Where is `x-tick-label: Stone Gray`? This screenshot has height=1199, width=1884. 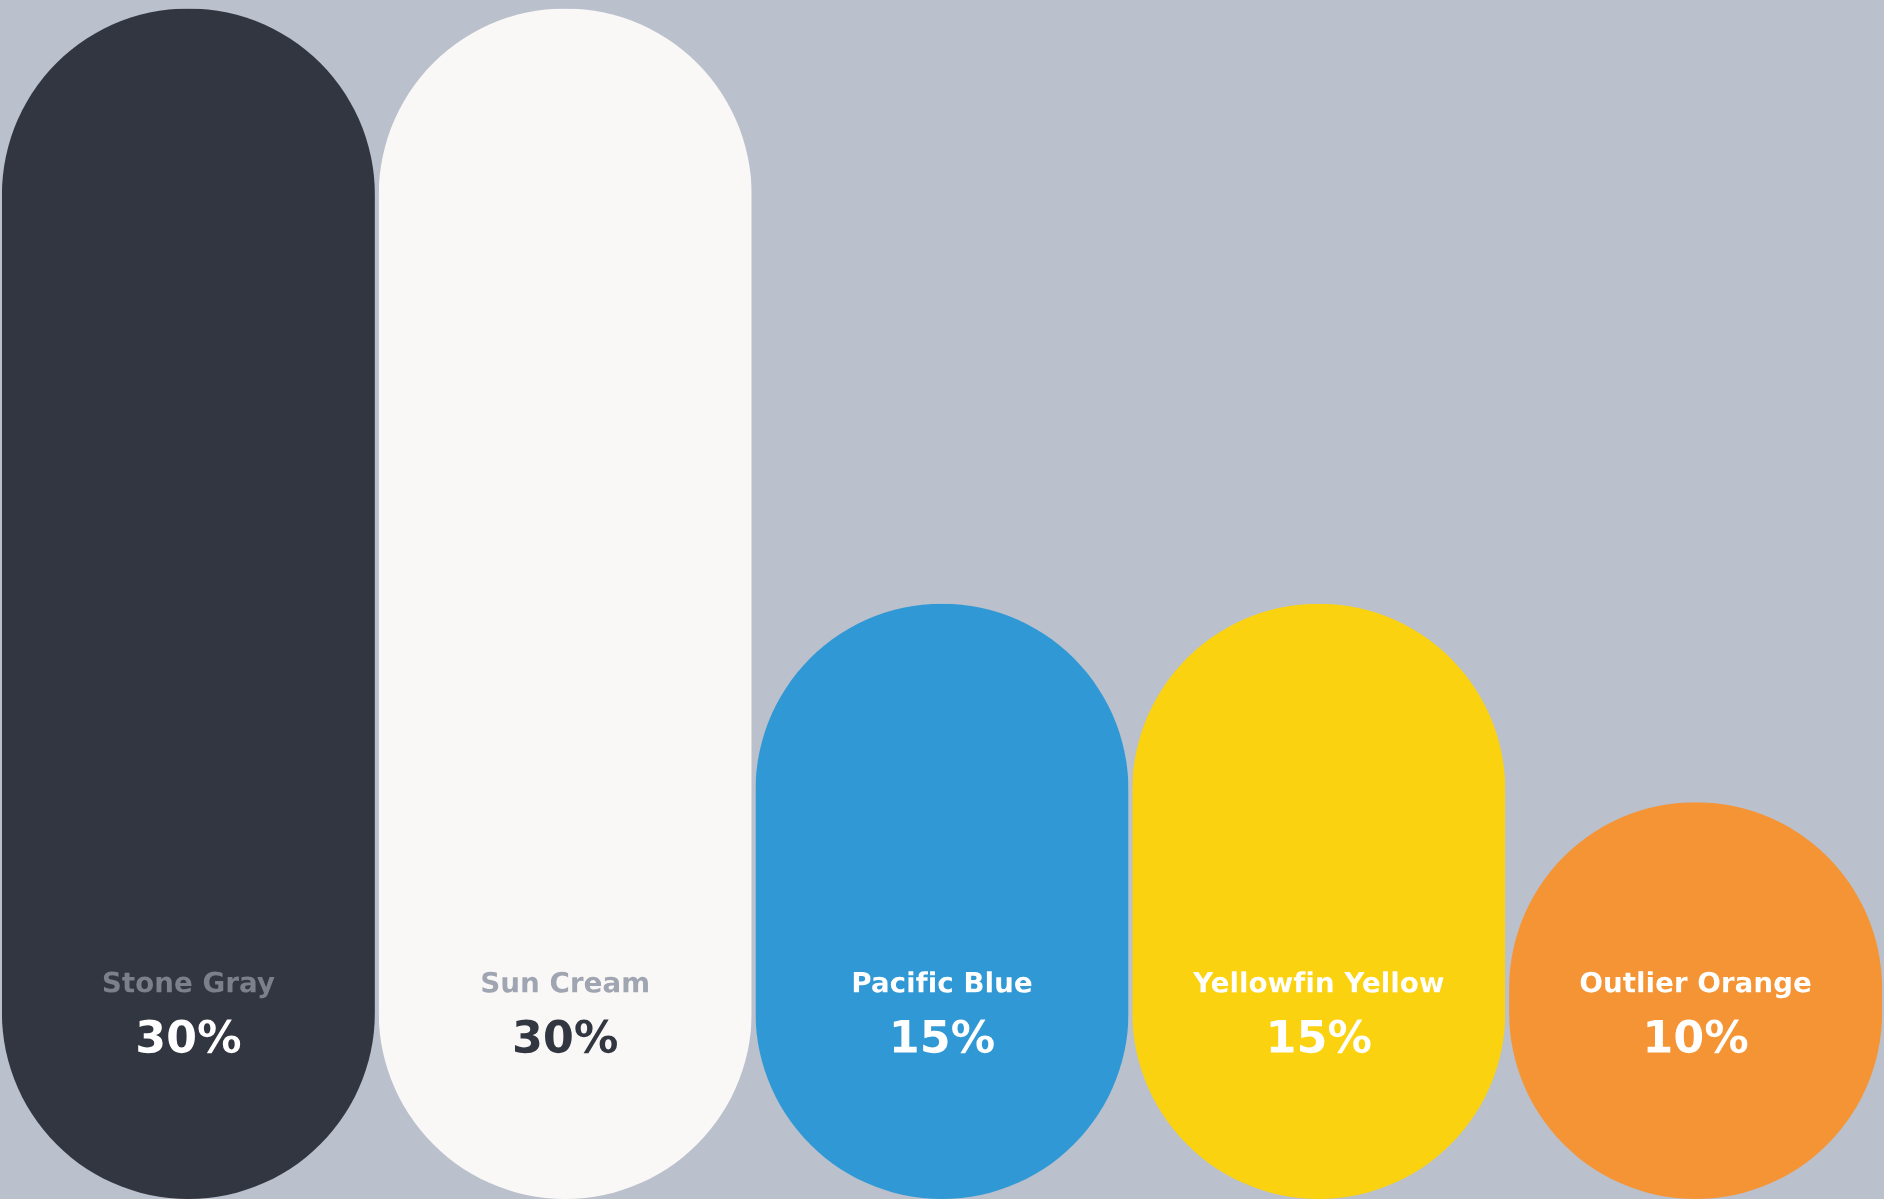
x-tick-label: Stone Gray is located at coordinates (189, 985).